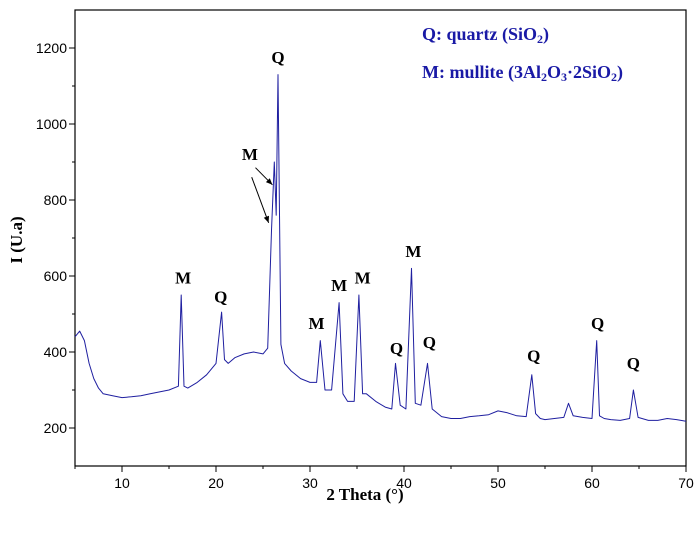 The image size is (700, 533). What do you see at coordinates (384, 478) in the screenshot?
I see `x-axis: 10 20 30 40 50 60 70` at bounding box center [384, 478].